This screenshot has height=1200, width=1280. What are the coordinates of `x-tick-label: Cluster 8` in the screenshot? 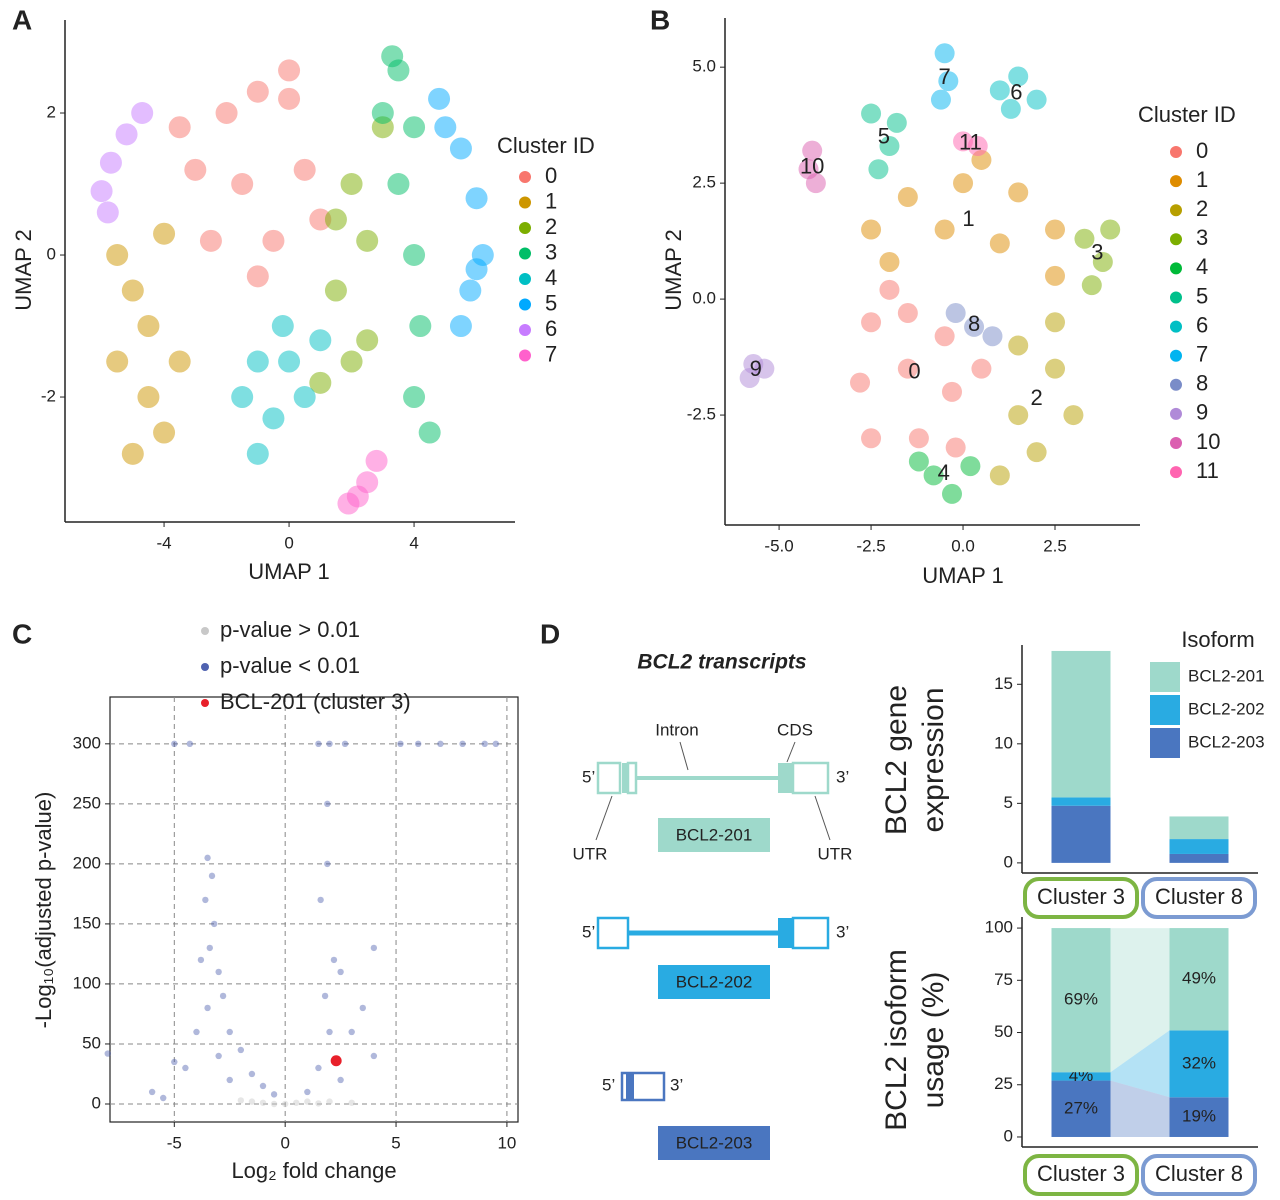 It's located at (1199, 1173).